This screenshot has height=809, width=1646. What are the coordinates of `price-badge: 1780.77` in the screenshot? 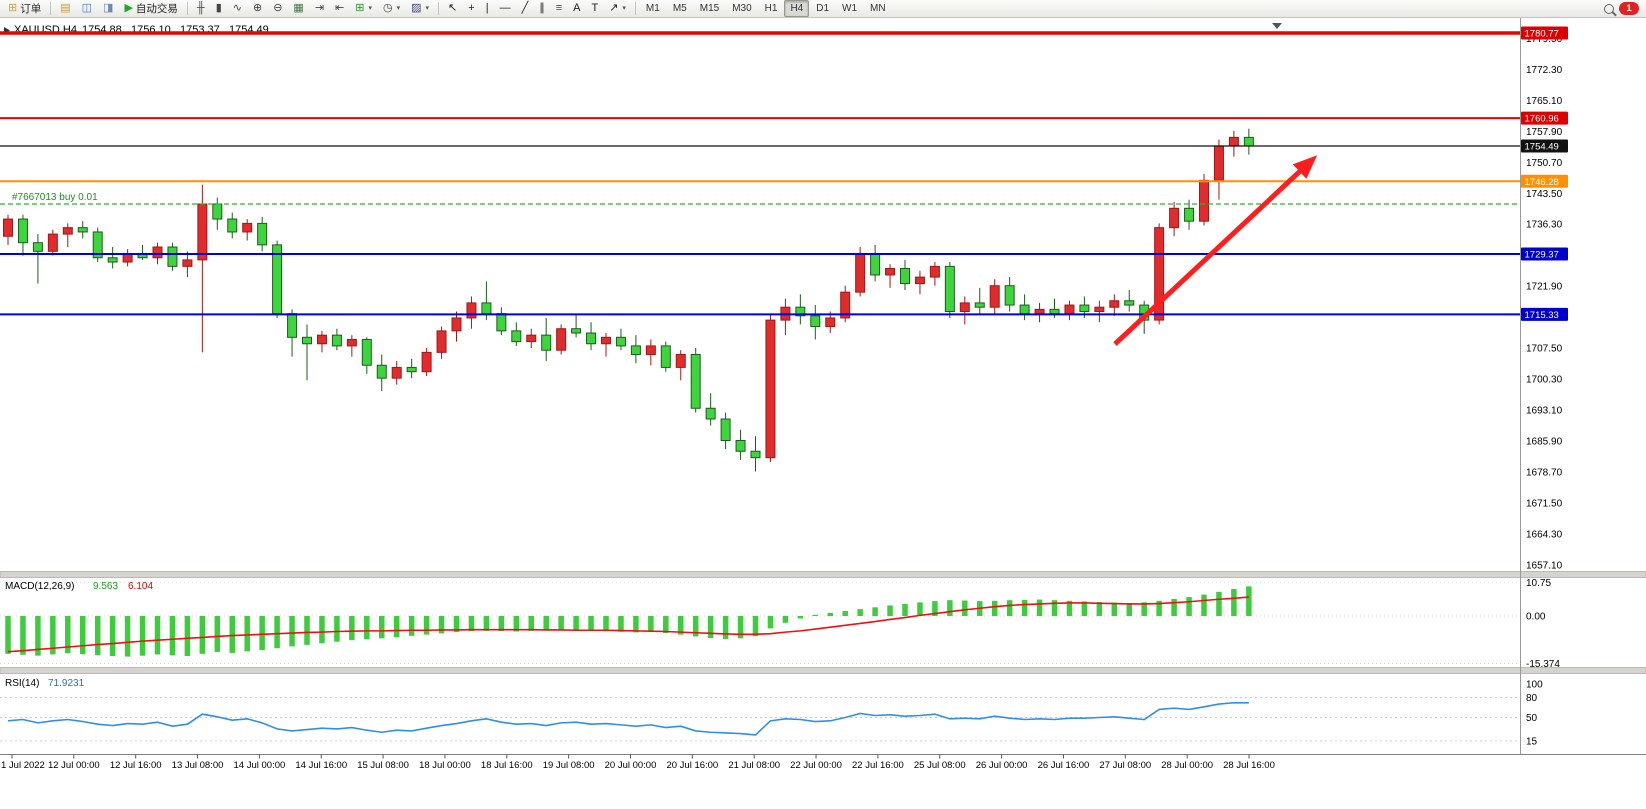 It's located at (1544, 33).